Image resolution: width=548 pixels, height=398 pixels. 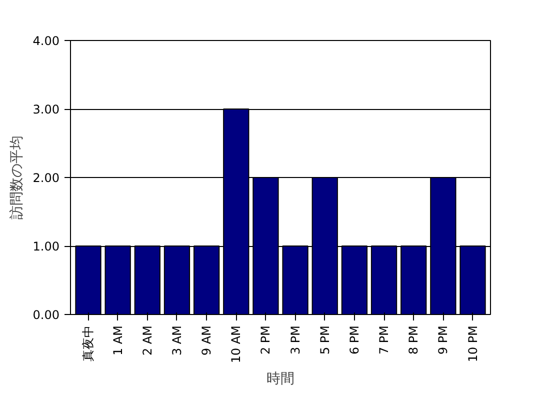 I want to click on x-tick-label: 9 AM, so click(x=207, y=340).